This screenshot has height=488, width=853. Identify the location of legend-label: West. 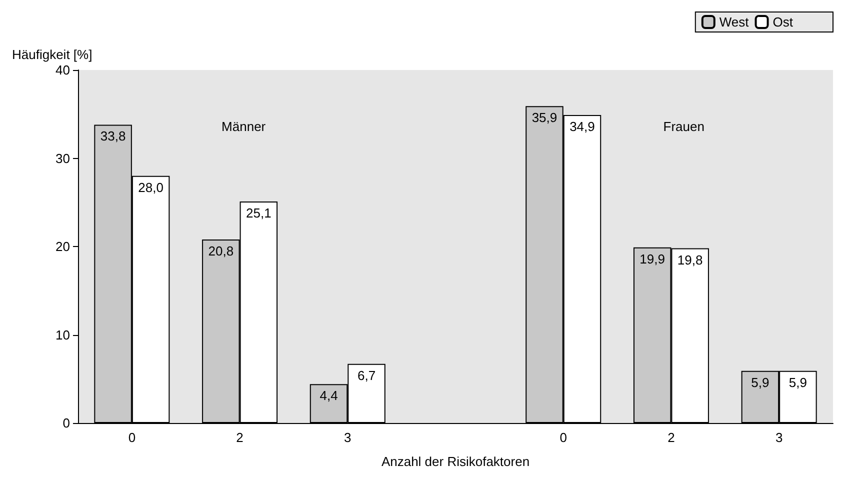
(734, 22).